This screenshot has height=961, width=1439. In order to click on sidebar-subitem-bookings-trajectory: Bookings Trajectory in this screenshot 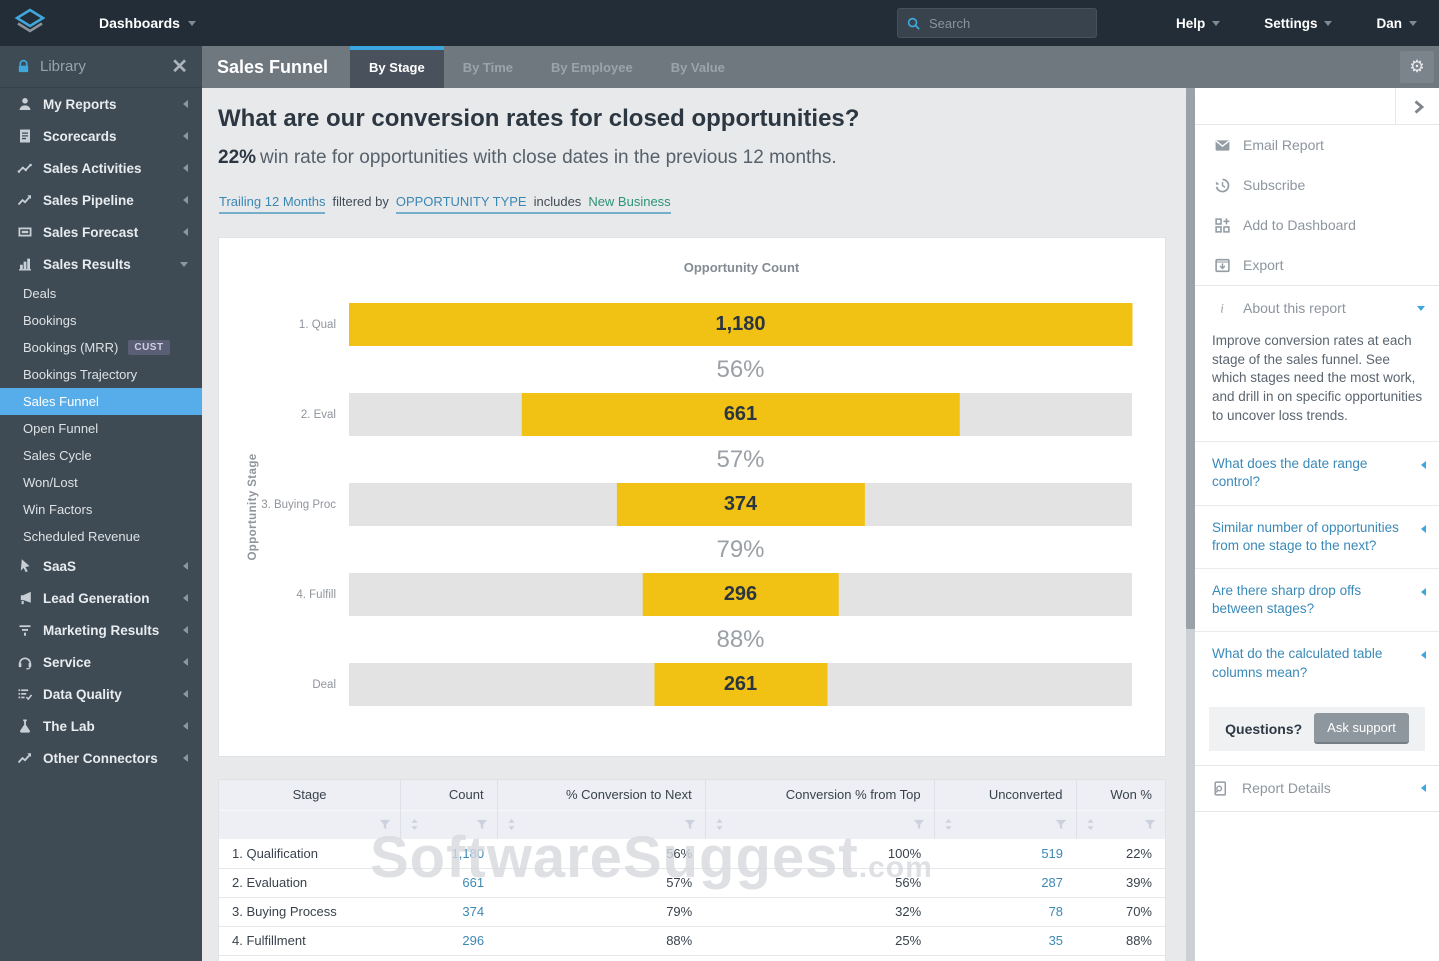, I will do `click(101, 374)`.